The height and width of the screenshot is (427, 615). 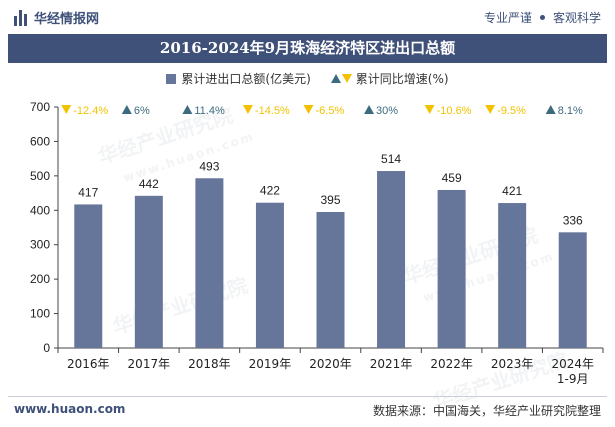 I want to click on growth-label: -6.5%, so click(x=330, y=111).